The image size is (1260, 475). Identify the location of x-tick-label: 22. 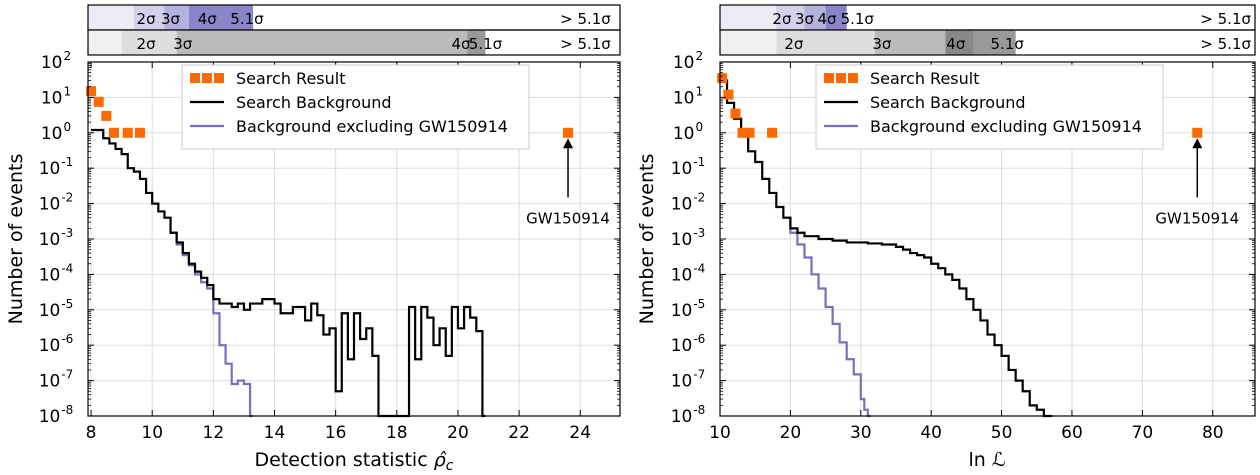
(519, 433).